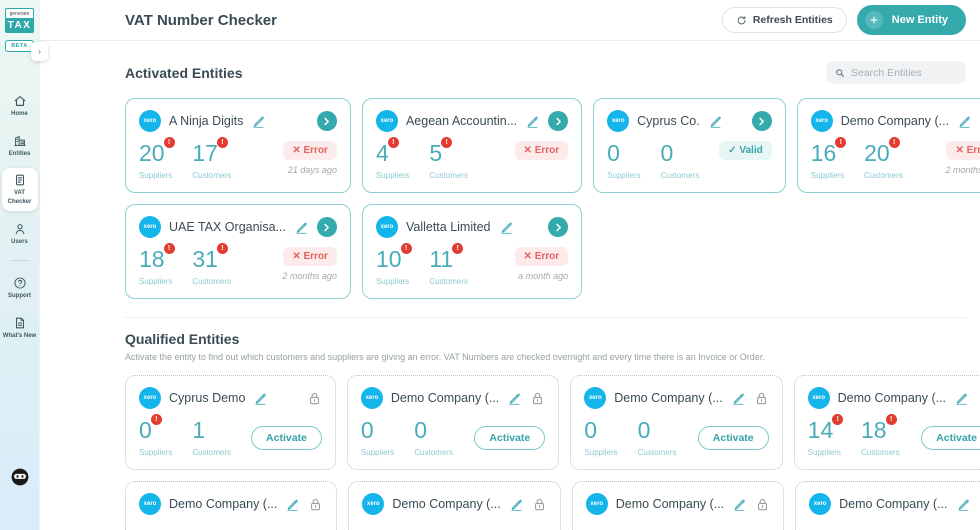 The height and width of the screenshot is (530, 980). I want to click on stat-suppliers: 0! Suppliers, so click(155, 435).